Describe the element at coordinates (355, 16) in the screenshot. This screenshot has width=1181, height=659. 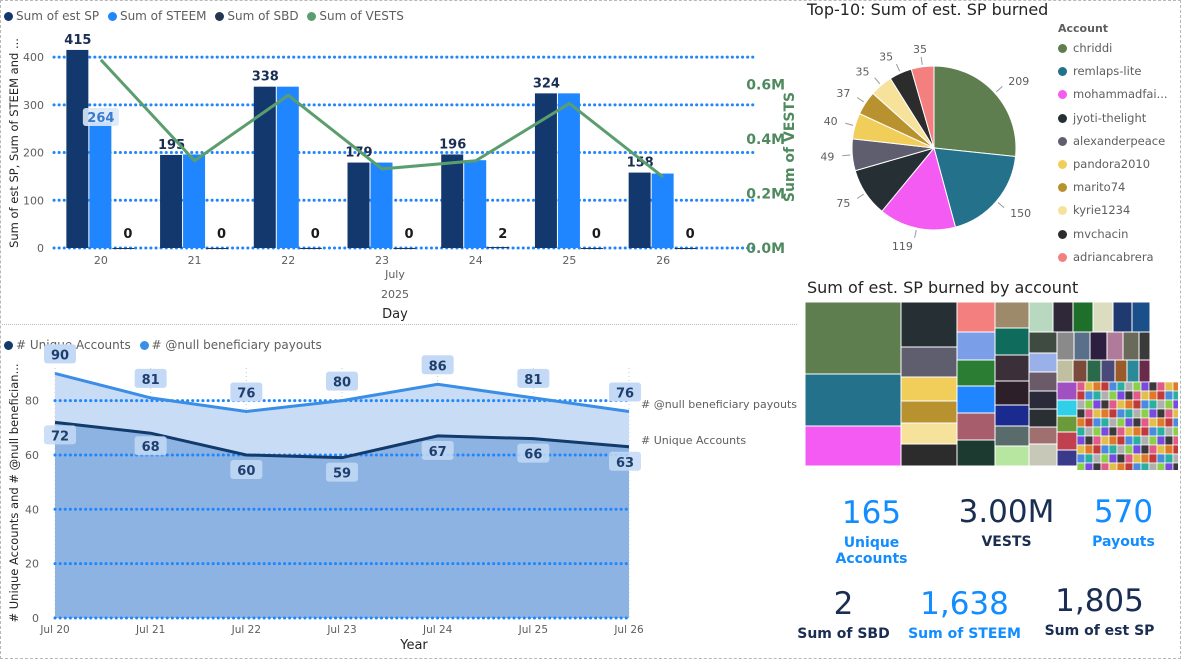
I see `legend-item-vests: Sum of VESTS` at that location.